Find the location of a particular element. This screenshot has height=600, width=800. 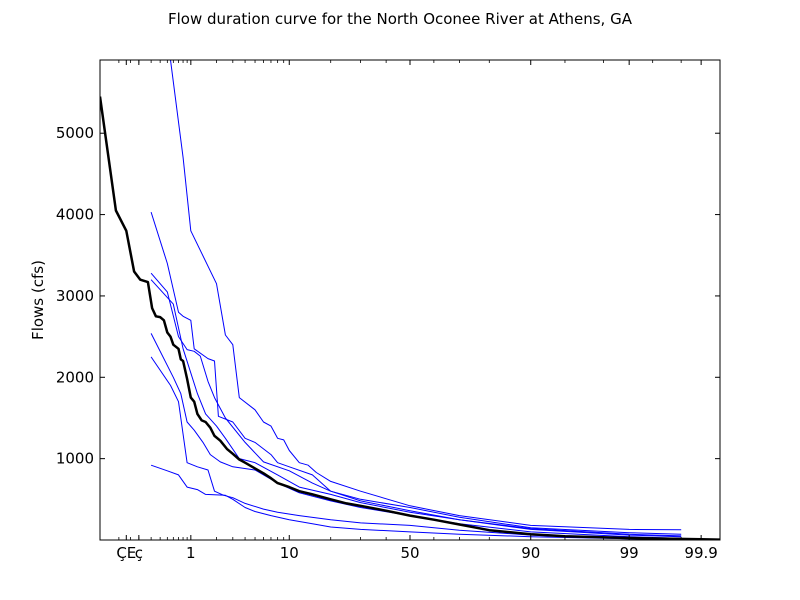

x-tick-label: 1 is located at coordinates (191, 553).